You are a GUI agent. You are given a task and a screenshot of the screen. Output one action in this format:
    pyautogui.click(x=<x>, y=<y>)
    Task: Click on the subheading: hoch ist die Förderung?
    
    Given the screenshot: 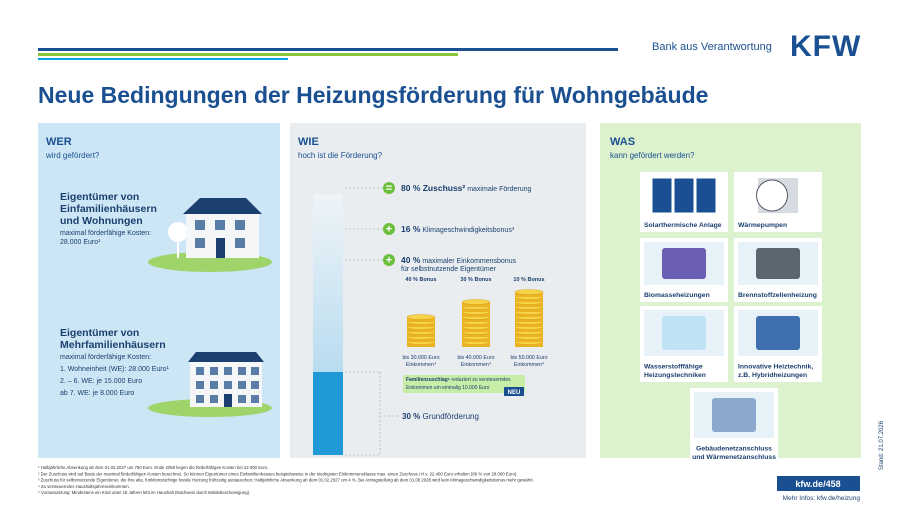 What is the action you would take?
    pyautogui.click(x=340, y=155)
    